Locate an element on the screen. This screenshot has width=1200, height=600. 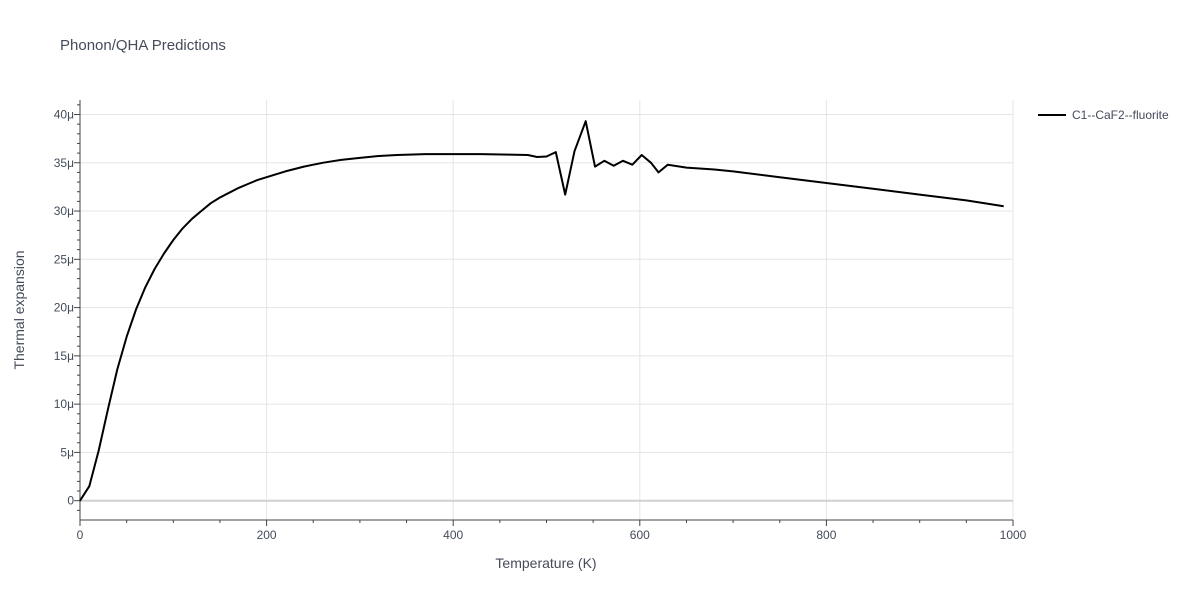
x-tick-label: 800 is located at coordinates (826, 535).